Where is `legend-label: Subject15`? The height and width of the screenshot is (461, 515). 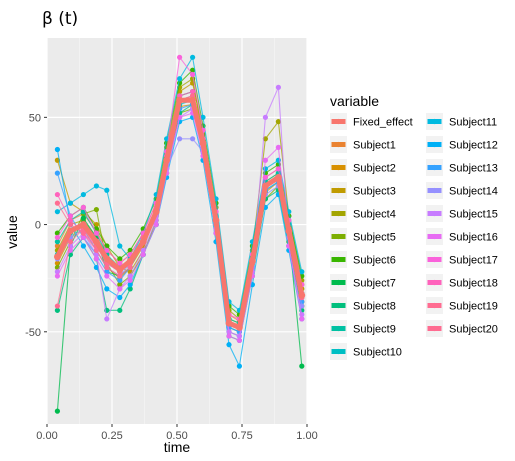 legend-label: Subject15 is located at coordinates (473, 215).